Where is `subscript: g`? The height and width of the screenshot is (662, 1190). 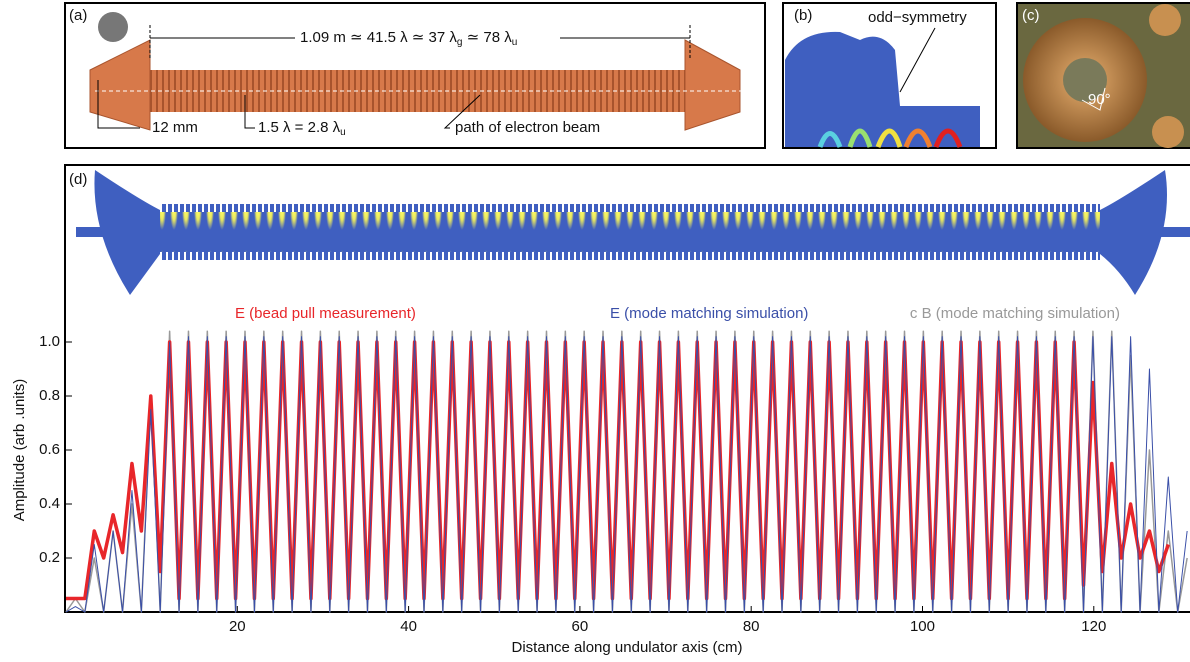
subscript: g is located at coordinates (460, 42).